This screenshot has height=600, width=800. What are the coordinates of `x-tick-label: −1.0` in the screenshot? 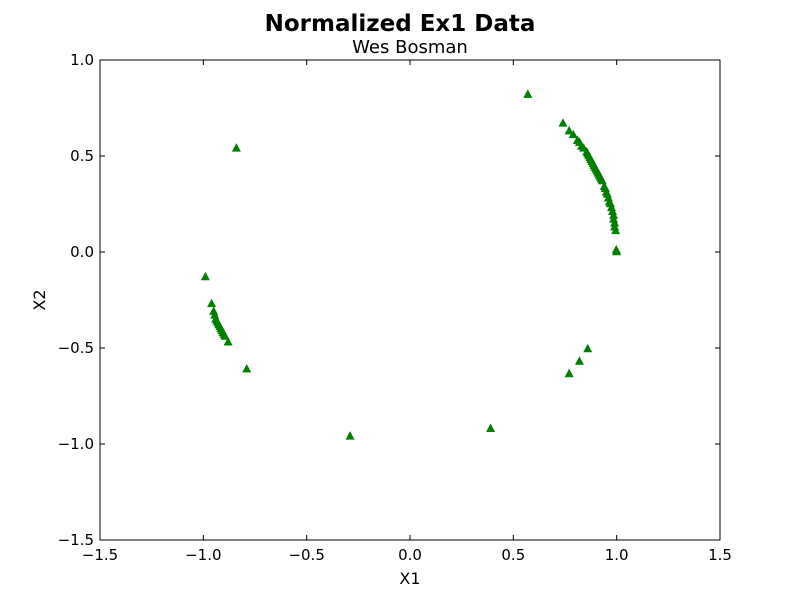 It's located at (203, 555).